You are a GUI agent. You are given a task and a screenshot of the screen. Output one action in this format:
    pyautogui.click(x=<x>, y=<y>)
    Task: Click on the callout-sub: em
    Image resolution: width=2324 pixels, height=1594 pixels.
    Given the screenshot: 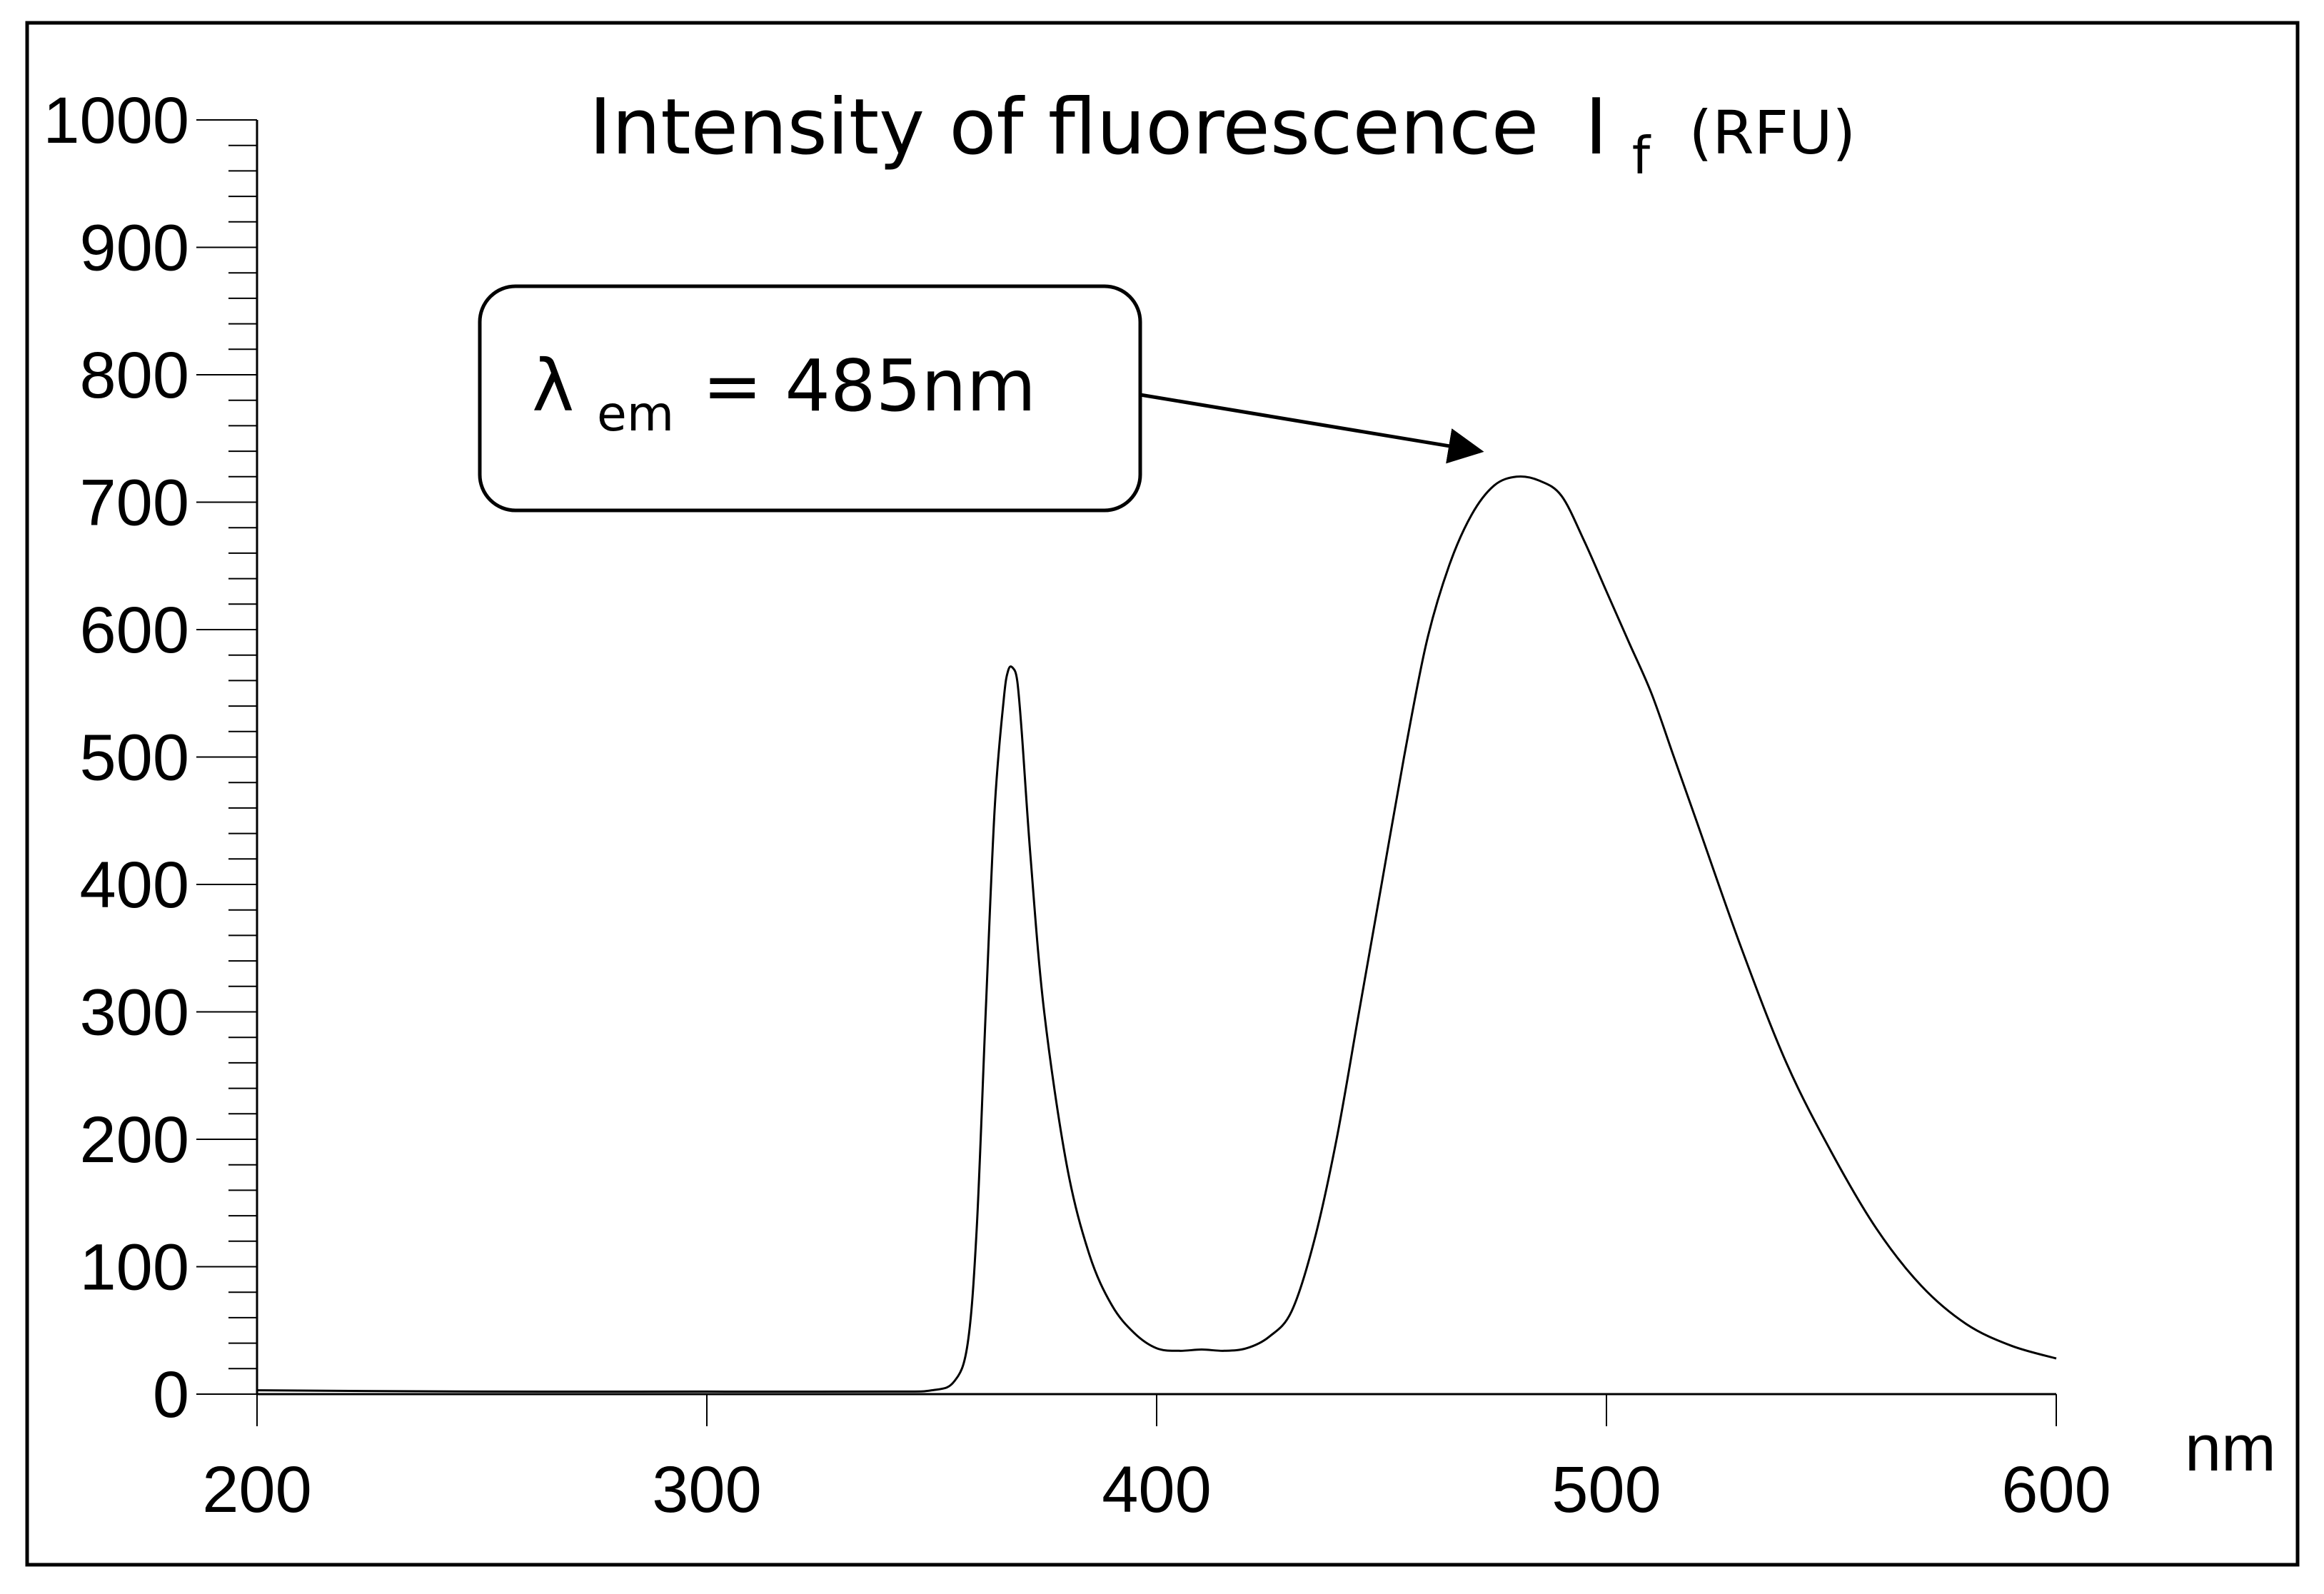 What is the action you would take?
    pyautogui.click(x=636, y=414)
    